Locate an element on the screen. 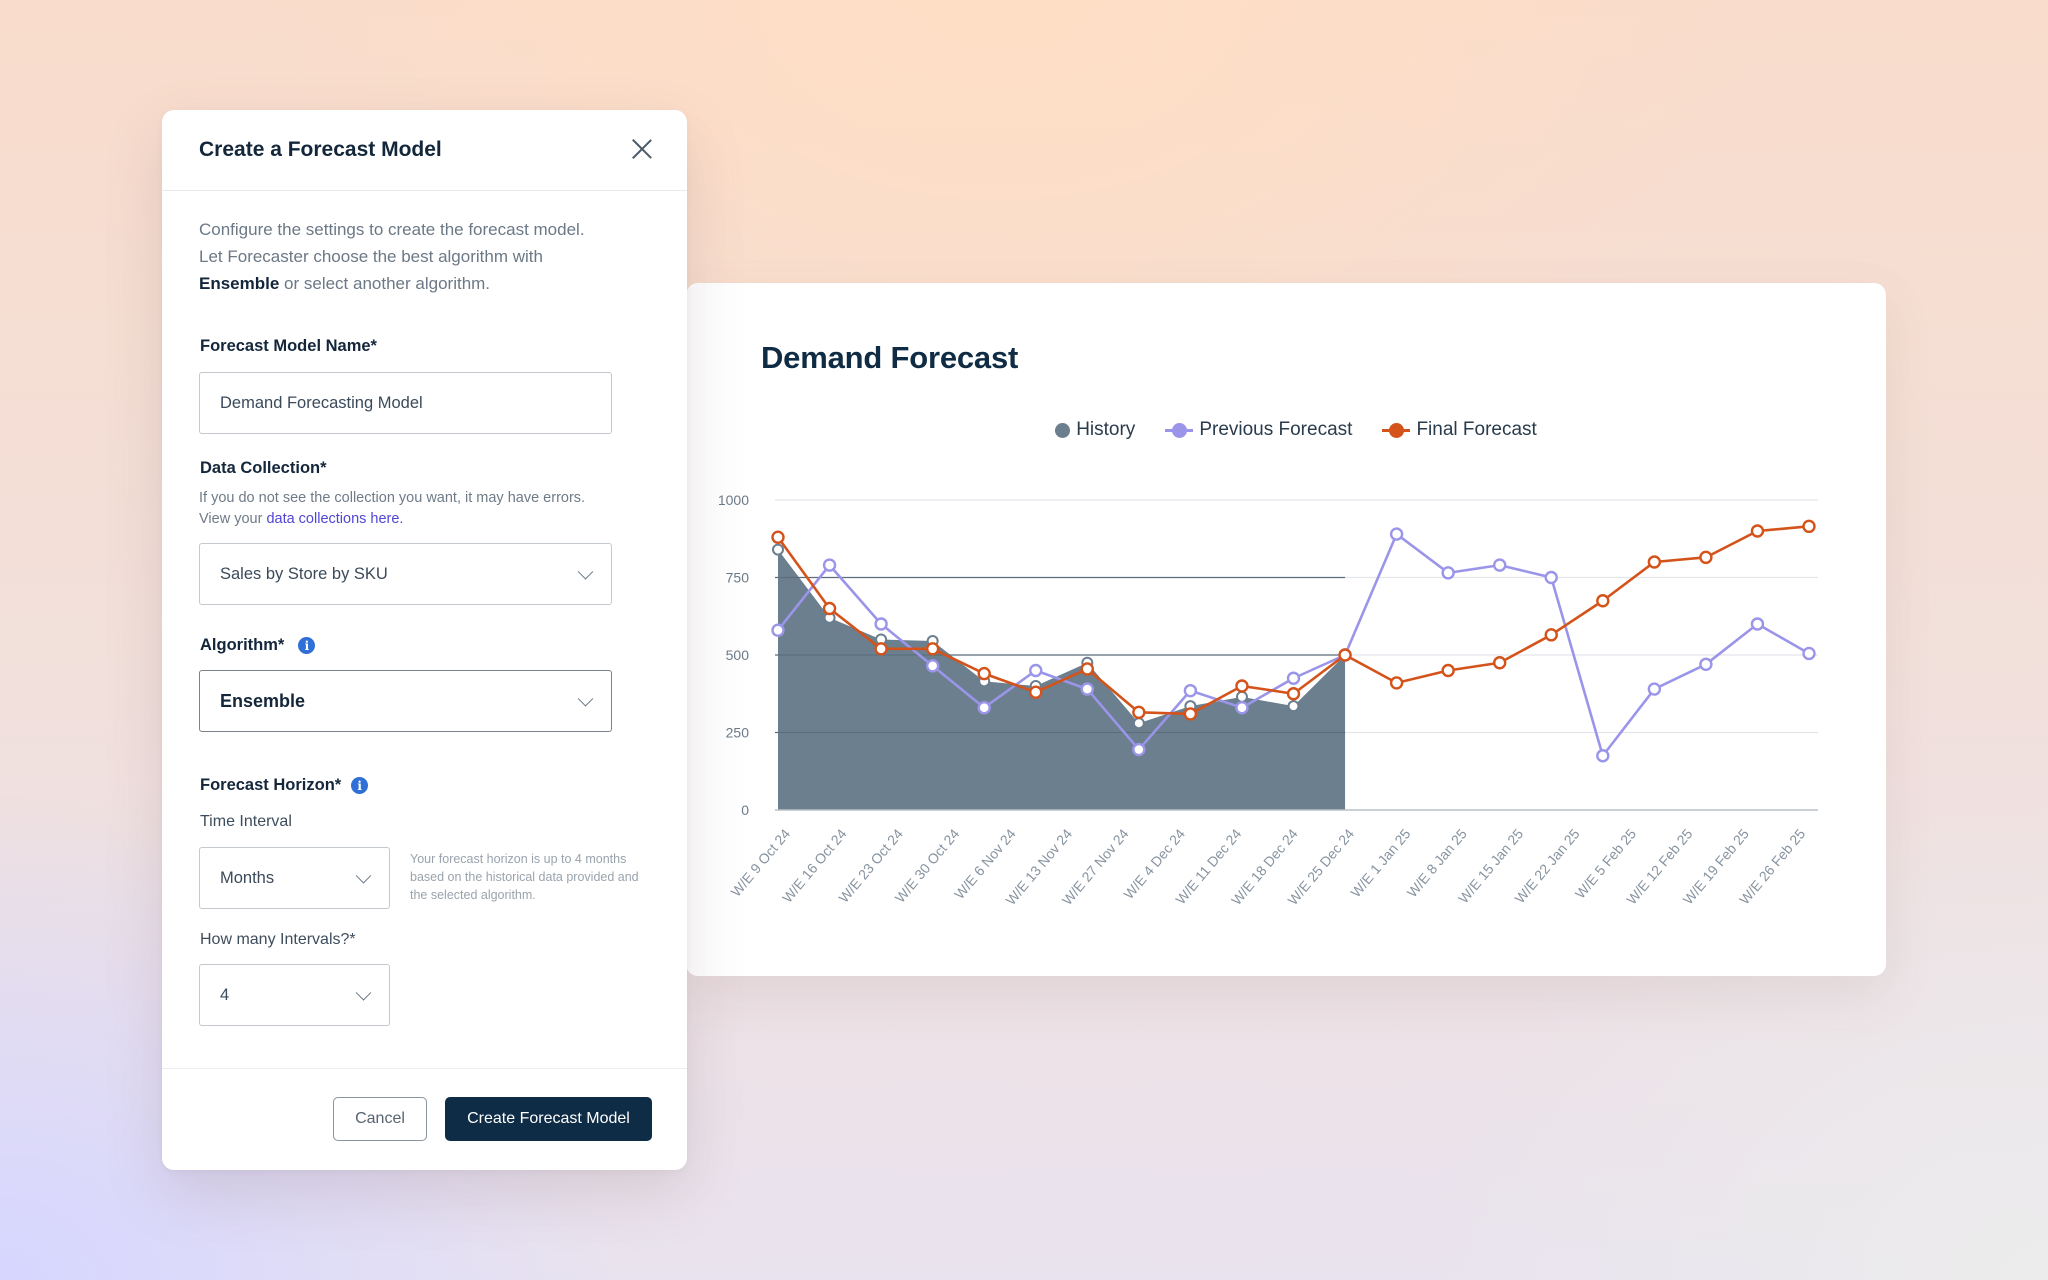  intervals-select: 4 is located at coordinates (294, 995).